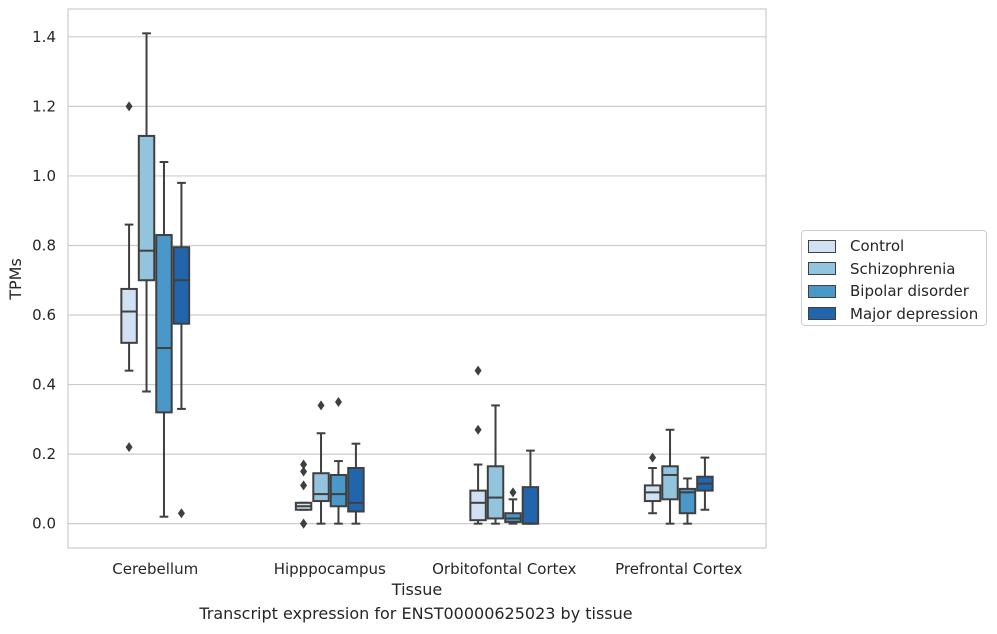 The width and height of the screenshot is (997, 634). What do you see at coordinates (44, 280) in the screenshot?
I see `y-tick-labels: 0.0 0.2 0.4 0.6 0.8 1.0 1.2 1.4` at bounding box center [44, 280].